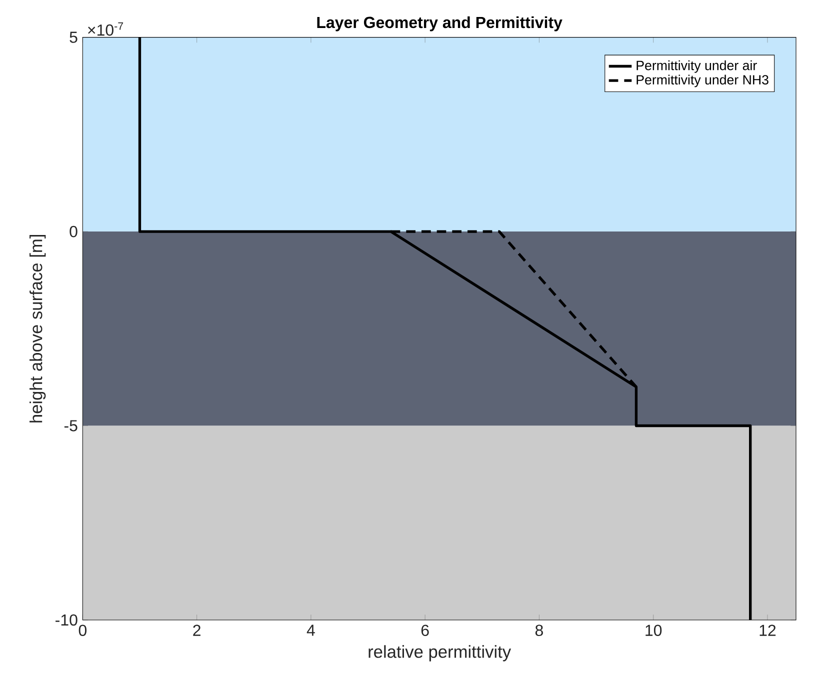 The width and height of the screenshot is (814, 688). What do you see at coordinates (82, 630) in the screenshot?
I see `x-tick-label: 0` at bounding box center [82, 630].